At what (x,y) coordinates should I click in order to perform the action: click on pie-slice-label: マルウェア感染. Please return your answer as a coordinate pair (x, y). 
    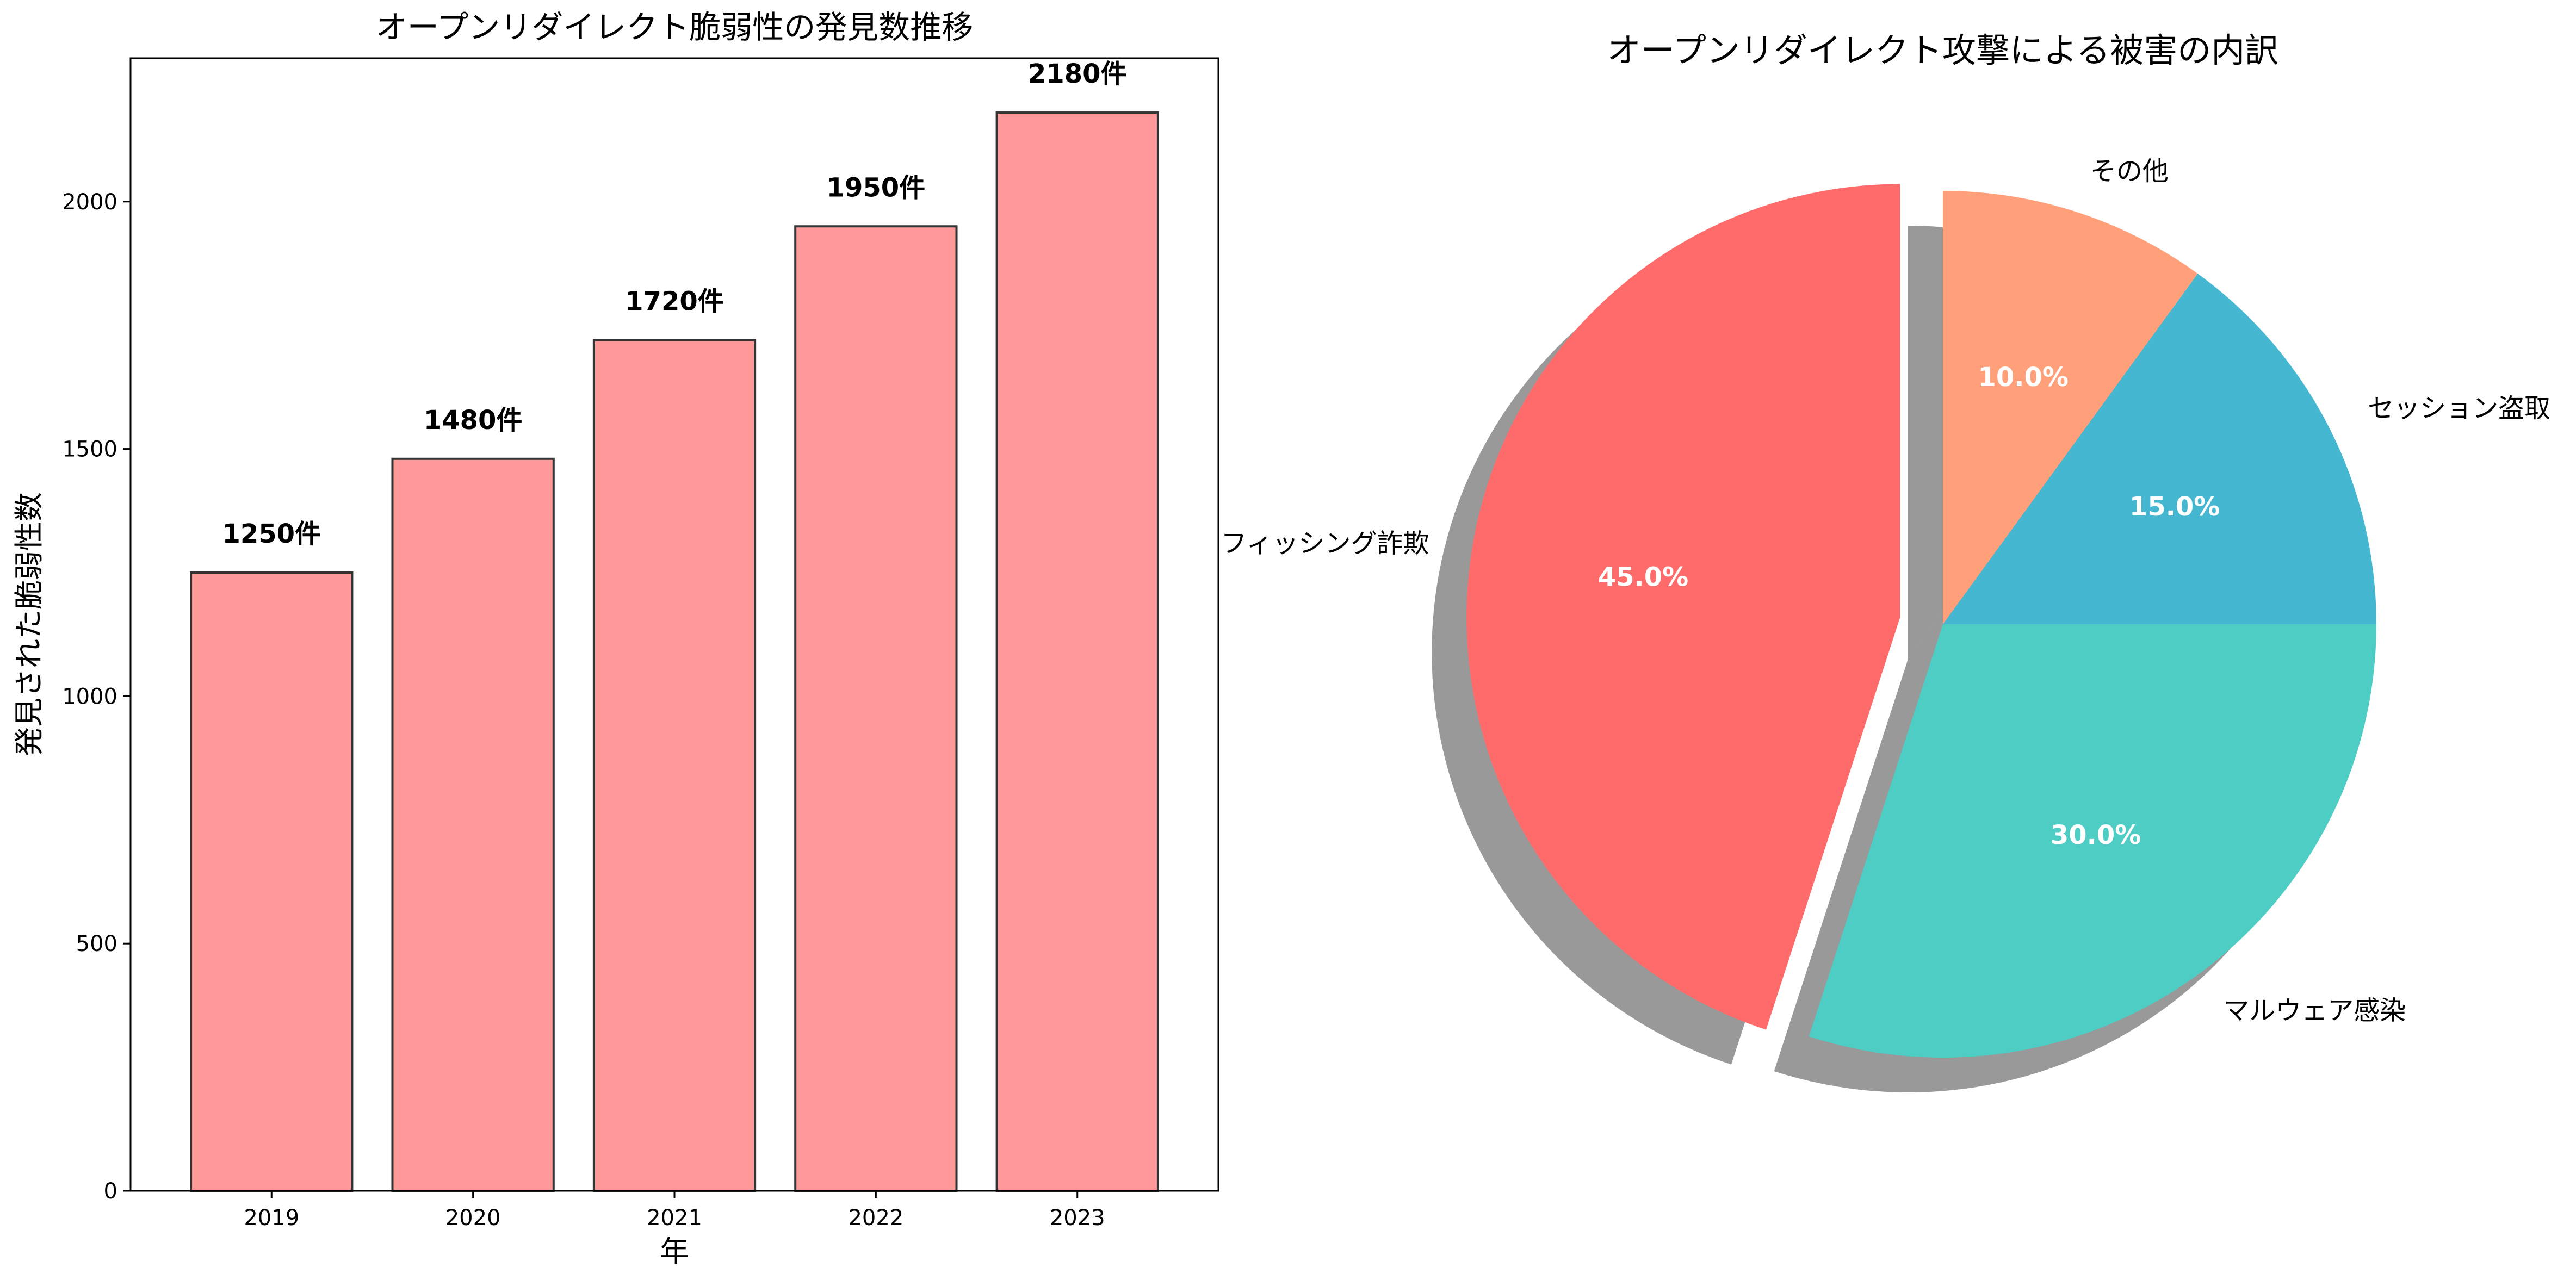
    Looking at the image, I should click on (2314, 1010).